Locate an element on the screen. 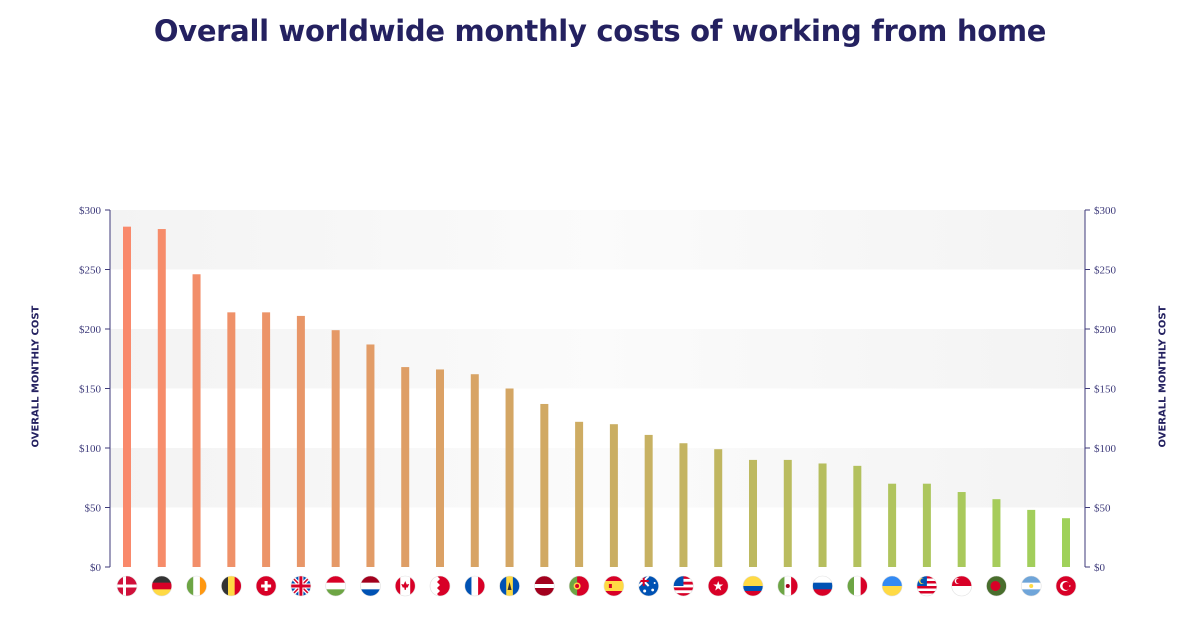  bar-united-kingdom is located at coordinates (300, 441).